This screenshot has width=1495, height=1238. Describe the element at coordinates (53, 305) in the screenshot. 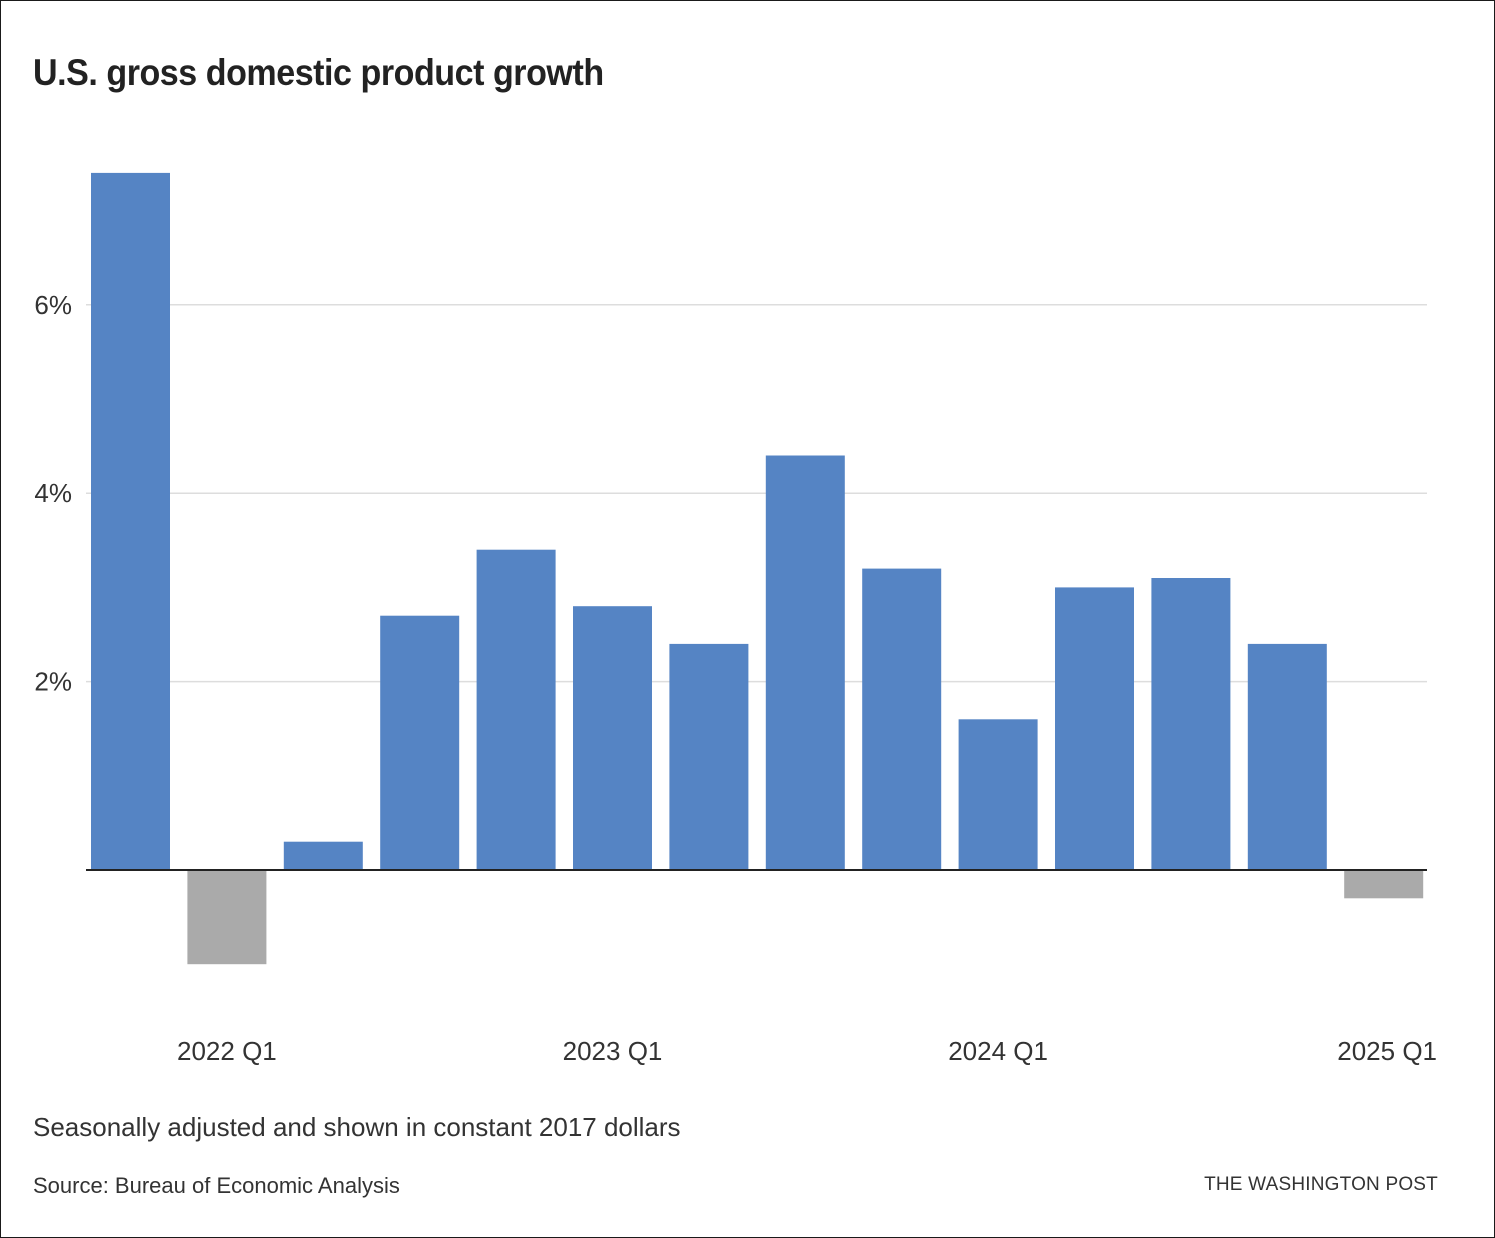

I see `y-tick-label: 6%` at that location.